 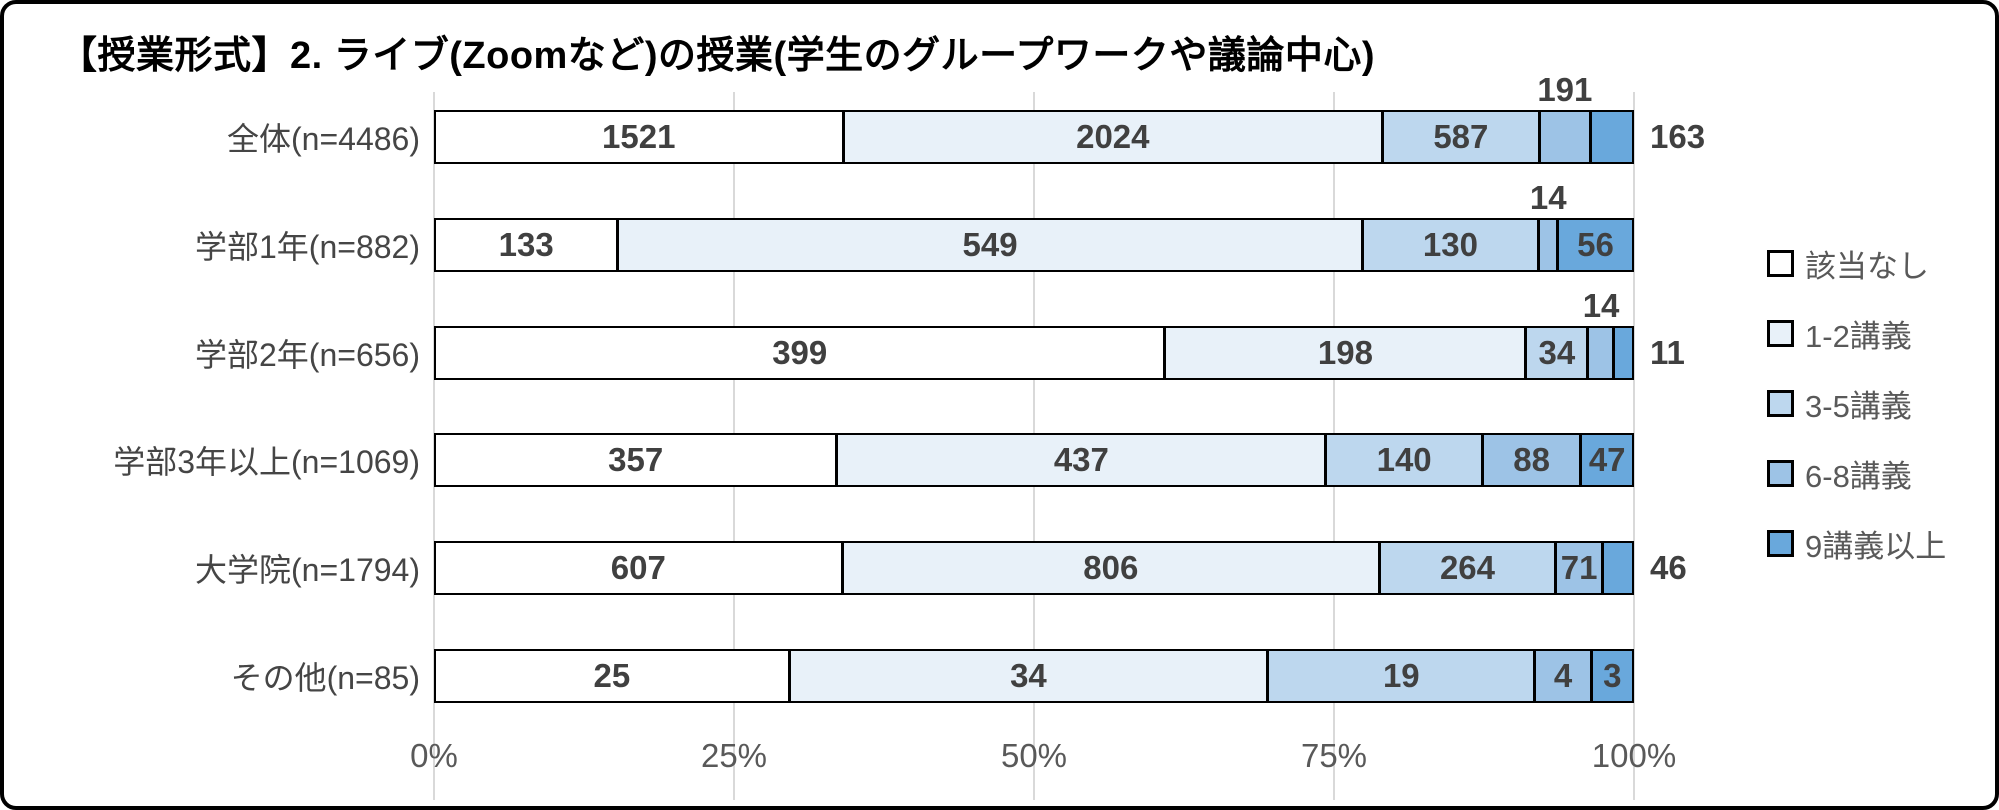 I want to click on stacked-bar: 25 34 19 4 3, so click(x=1034, y=676).